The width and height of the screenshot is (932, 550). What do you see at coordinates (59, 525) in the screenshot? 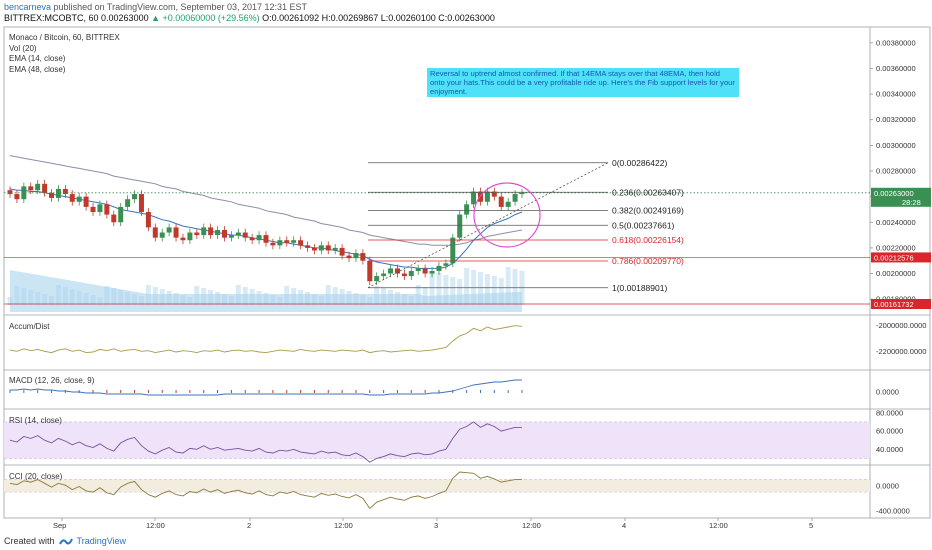
I see `time-tick-label: Sep` at bounding box center [59, 525].